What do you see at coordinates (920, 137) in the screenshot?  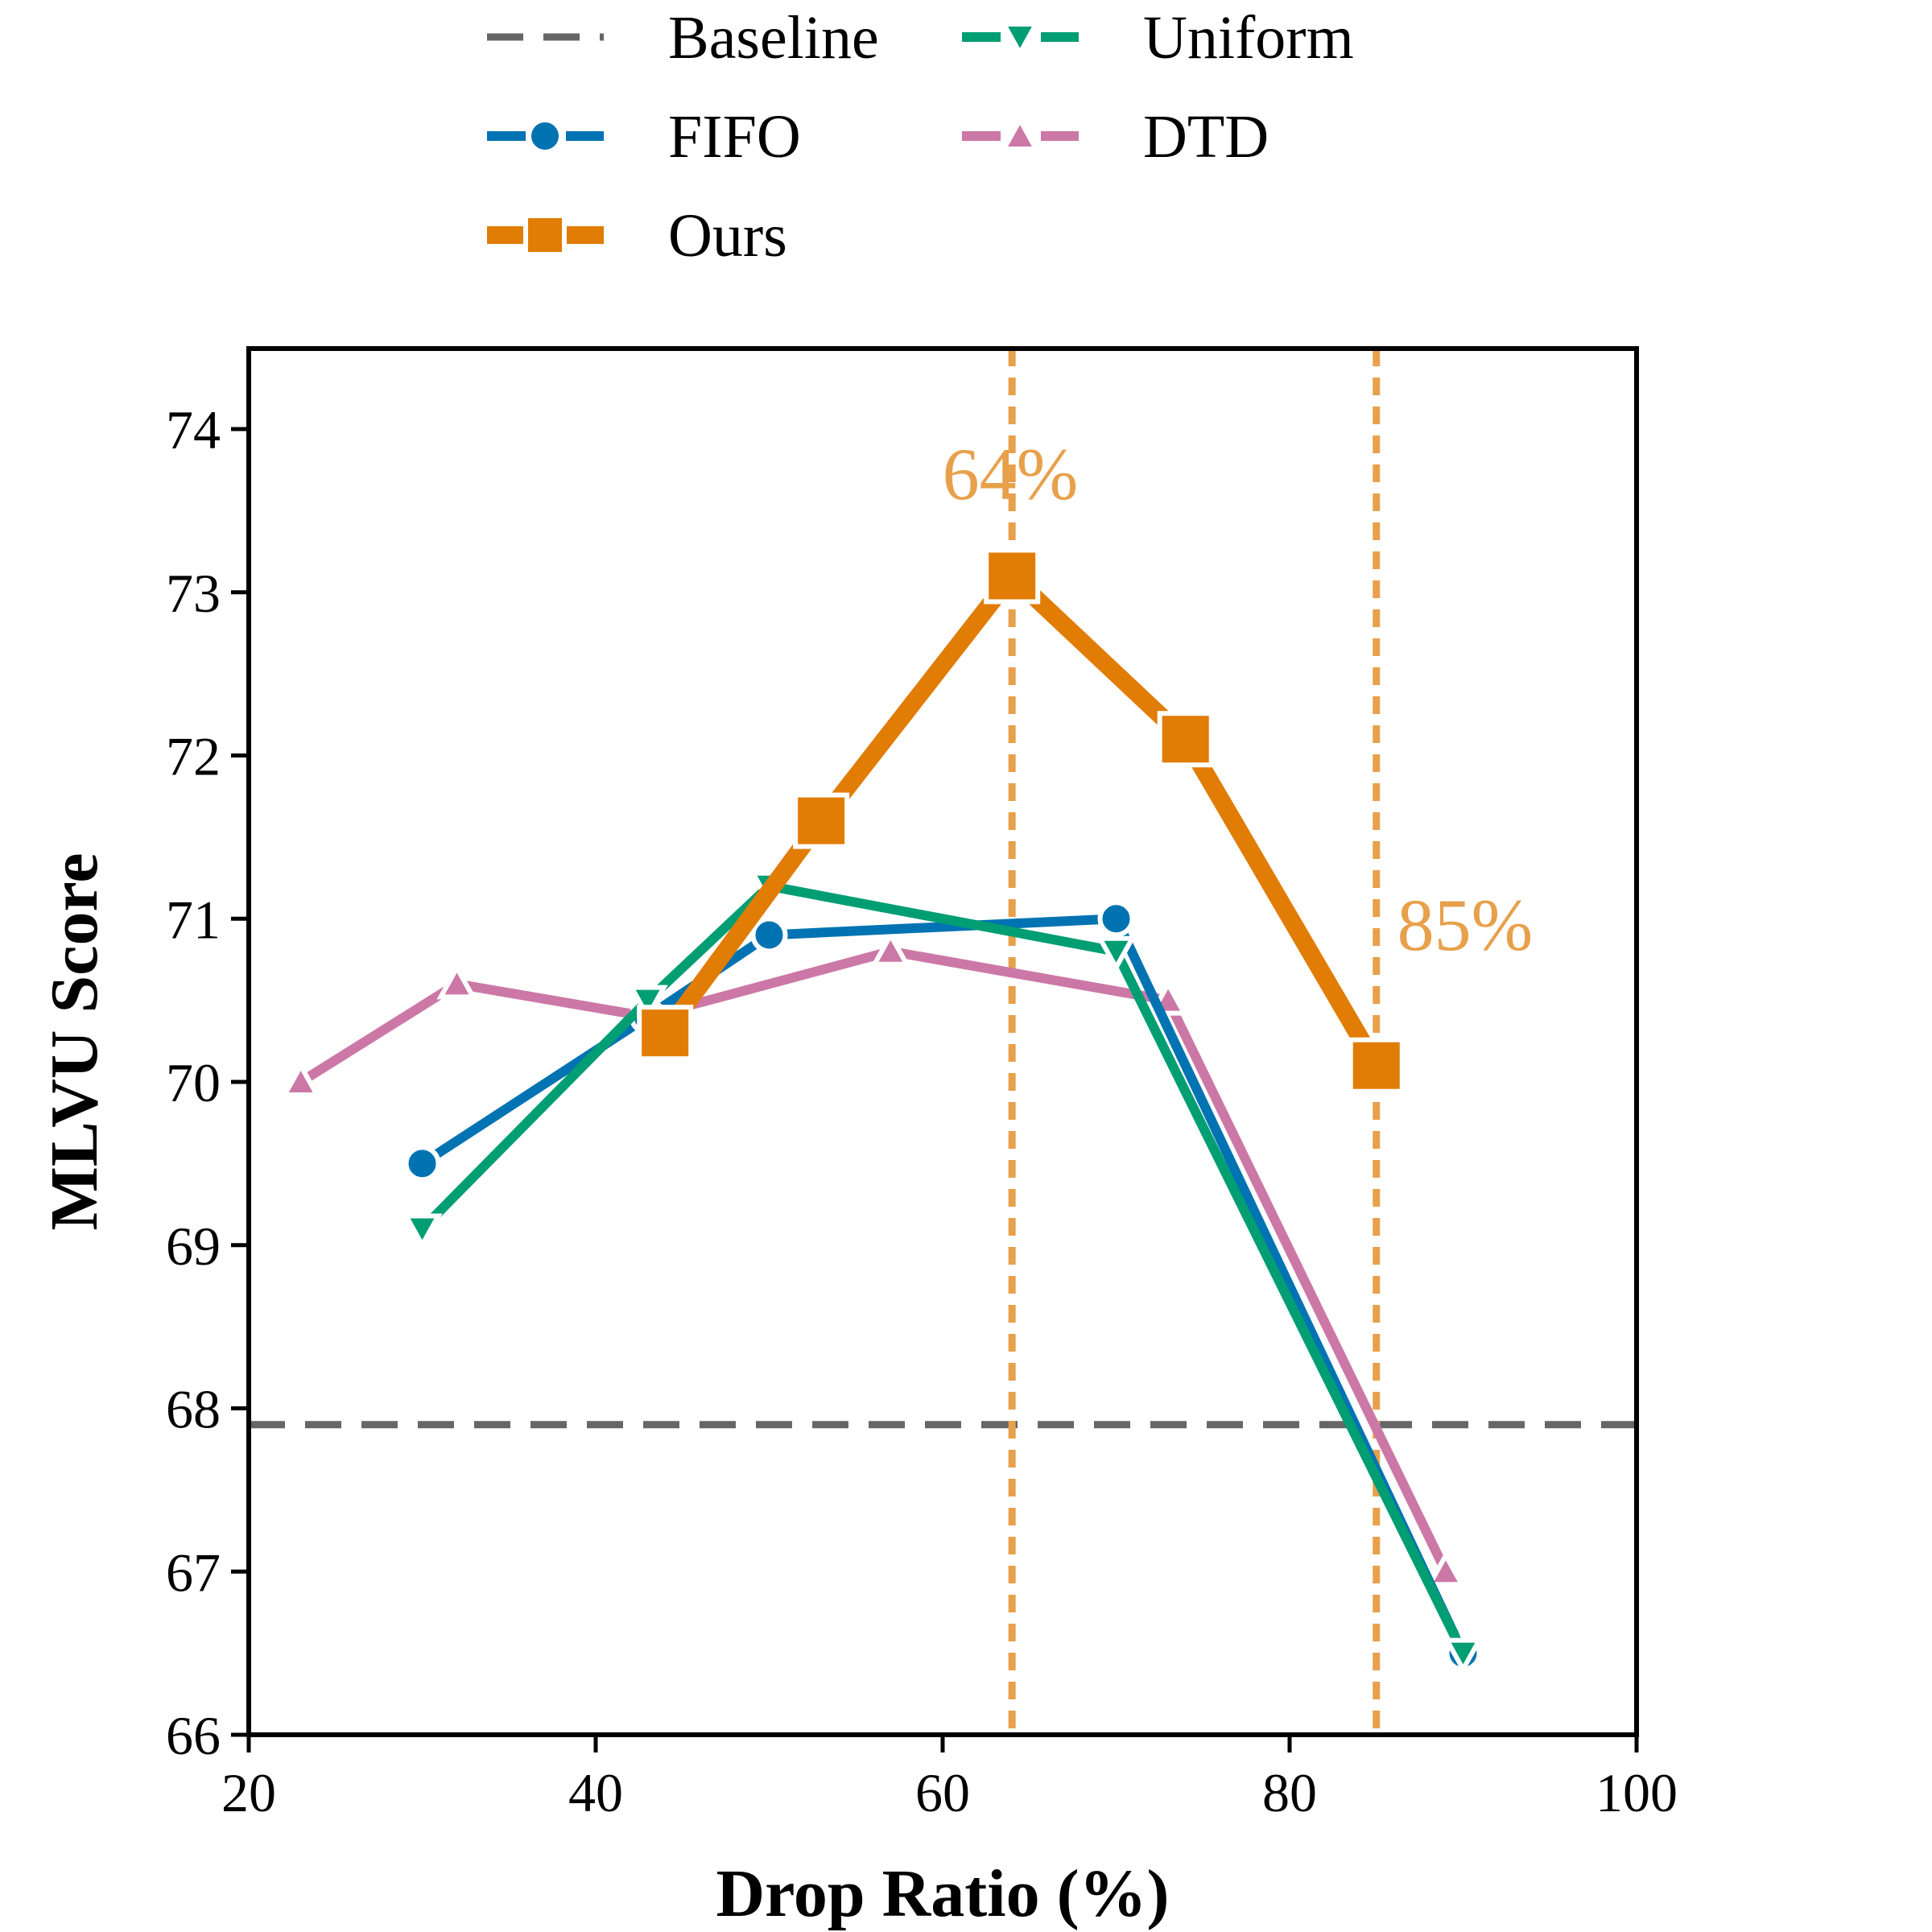 I see `legend: Baseline FIFO Ours Uniform DTD` at bounding box center [920, 137].